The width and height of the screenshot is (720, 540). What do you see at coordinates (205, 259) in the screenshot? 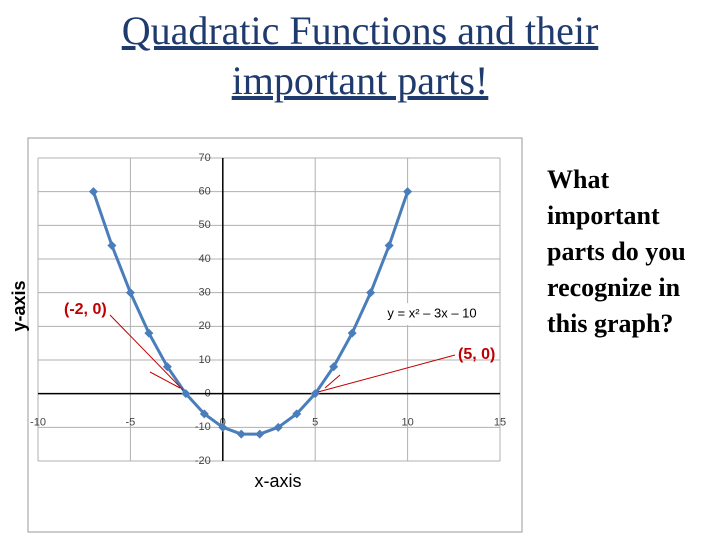
I see `y-tick-label: 40` at bounding box center [205, 259].